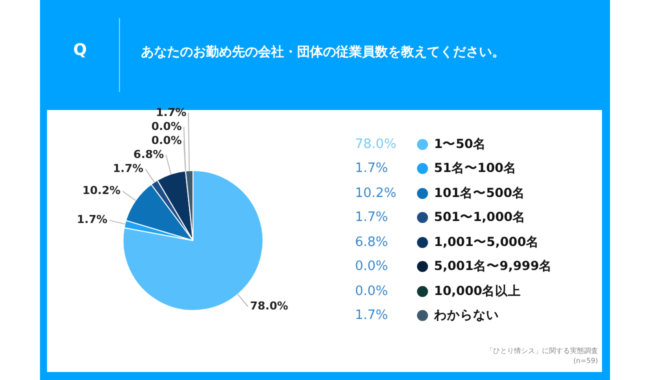  I want to click on legend-label: 51名〜100名, so click(475, 169).